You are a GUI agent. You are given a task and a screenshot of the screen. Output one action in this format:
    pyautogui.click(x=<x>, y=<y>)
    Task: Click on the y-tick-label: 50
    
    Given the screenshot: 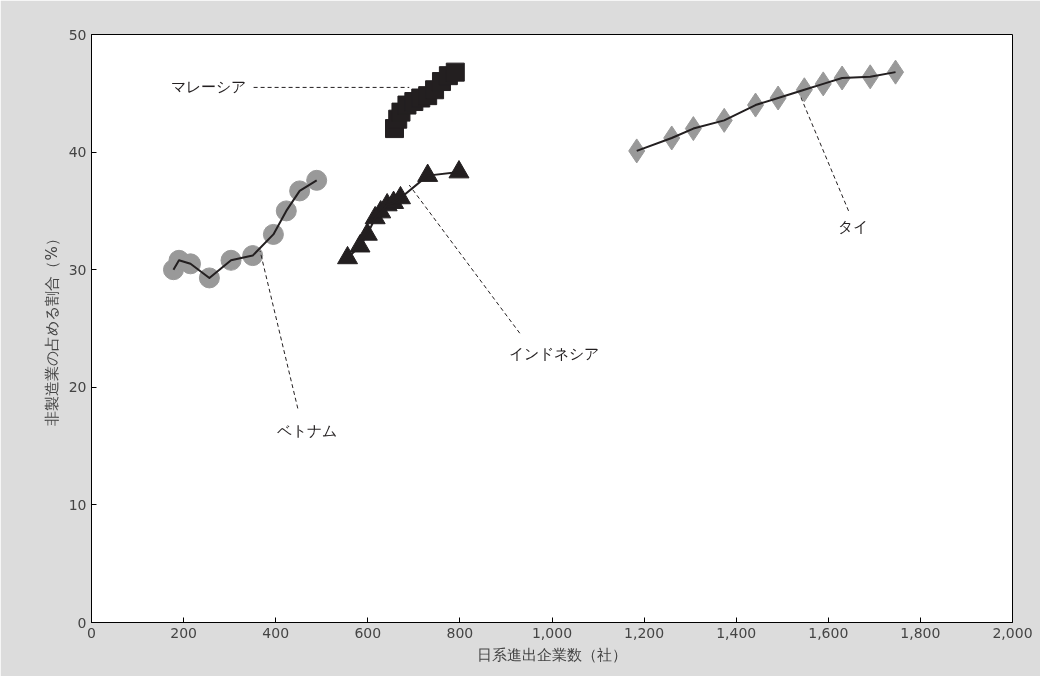 What is the action you would take?
    pyautogui.click(x=77, y=34)
    